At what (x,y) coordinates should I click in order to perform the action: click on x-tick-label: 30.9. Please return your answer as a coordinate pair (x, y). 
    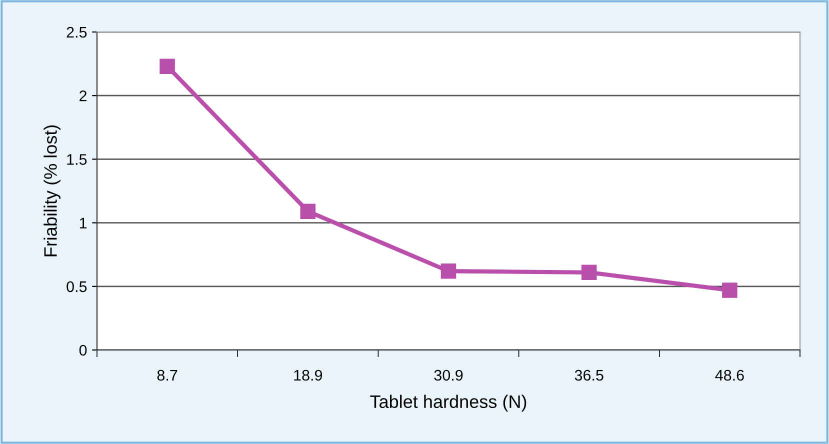
    Looking at the image, I should click on (448, 375).